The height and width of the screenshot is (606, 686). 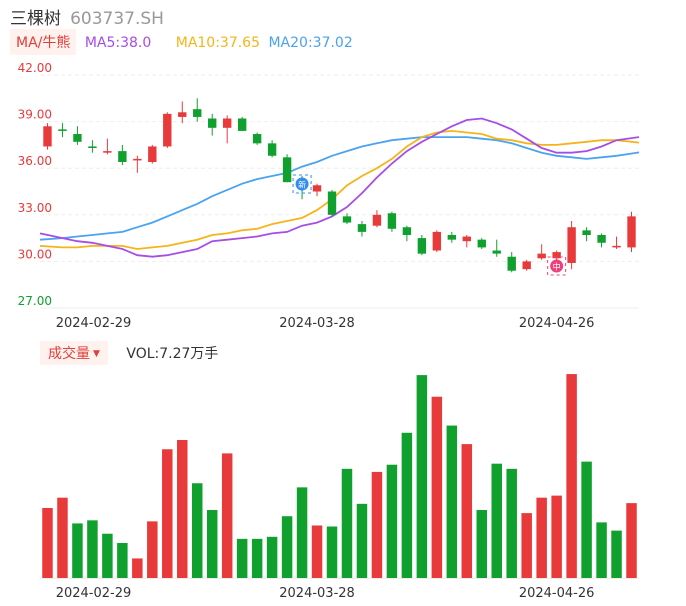 I want to click on event-marker: 中, so click(x=557, y=266).